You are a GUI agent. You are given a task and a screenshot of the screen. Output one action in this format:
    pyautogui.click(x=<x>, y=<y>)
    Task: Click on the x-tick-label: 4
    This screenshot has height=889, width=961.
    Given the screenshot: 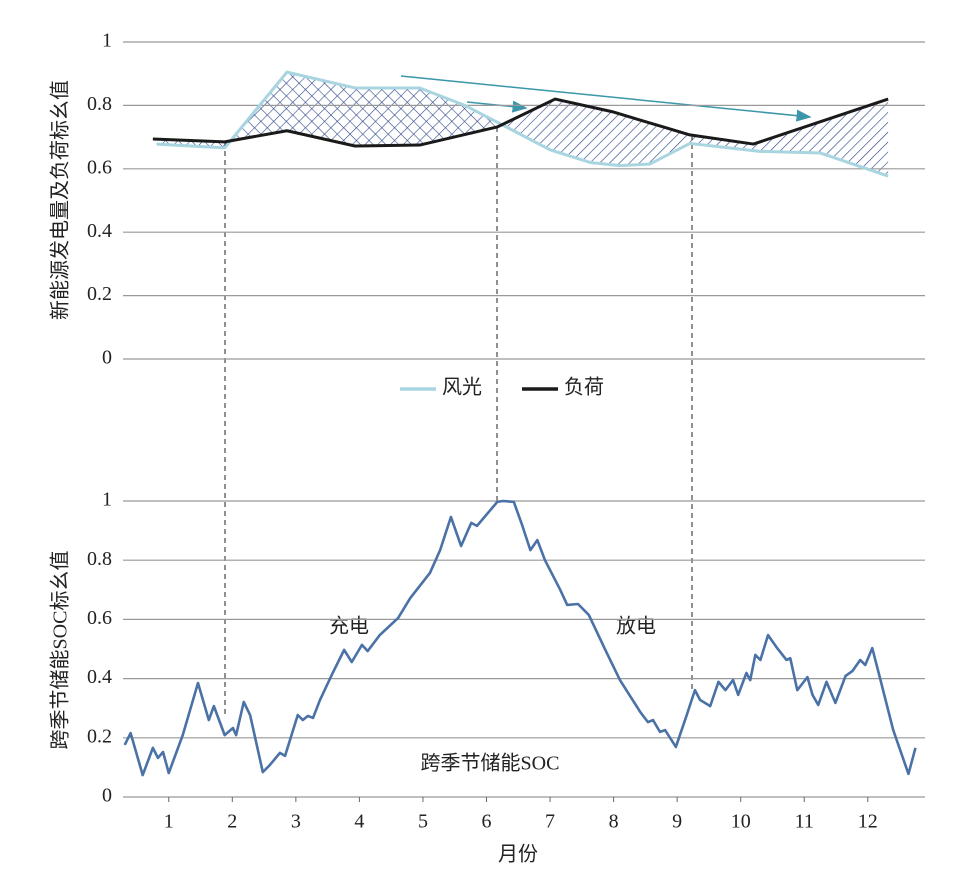 What is the action you would take?
    pyautogui.click(x=359, y=822)
    